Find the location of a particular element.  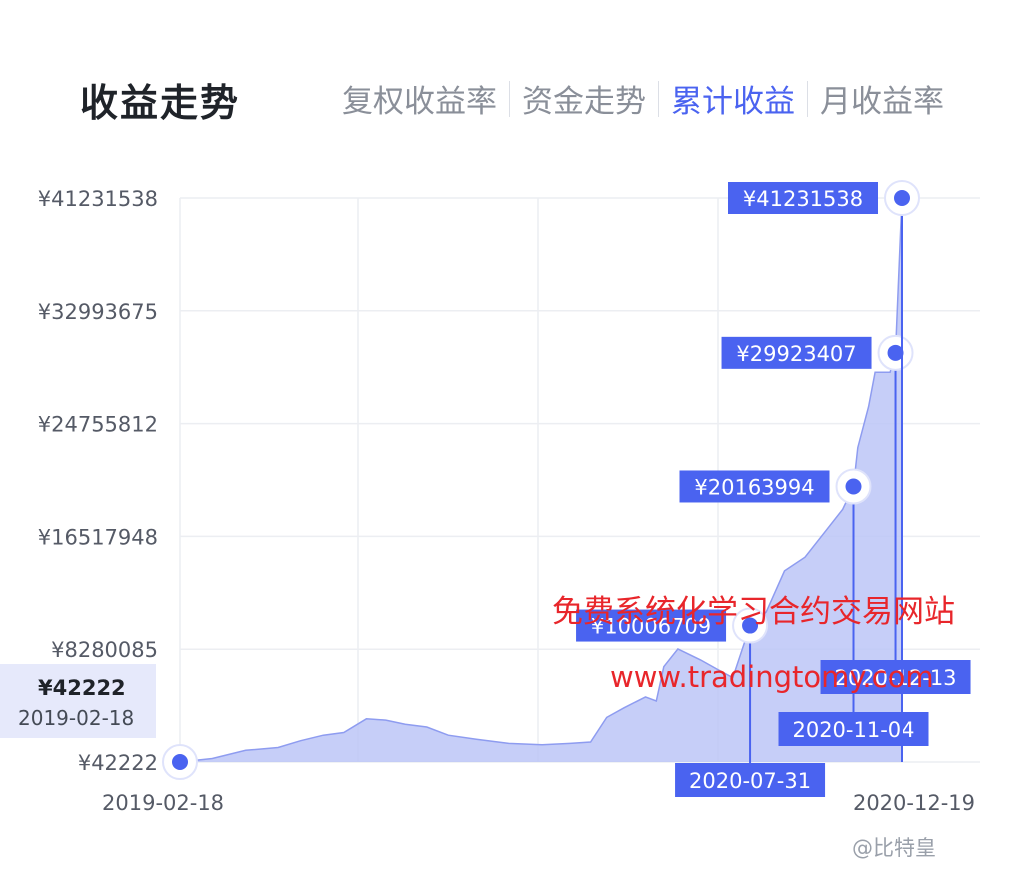

annotation-value-label-2: ¥29923407 is located at coordinates (796, 354).